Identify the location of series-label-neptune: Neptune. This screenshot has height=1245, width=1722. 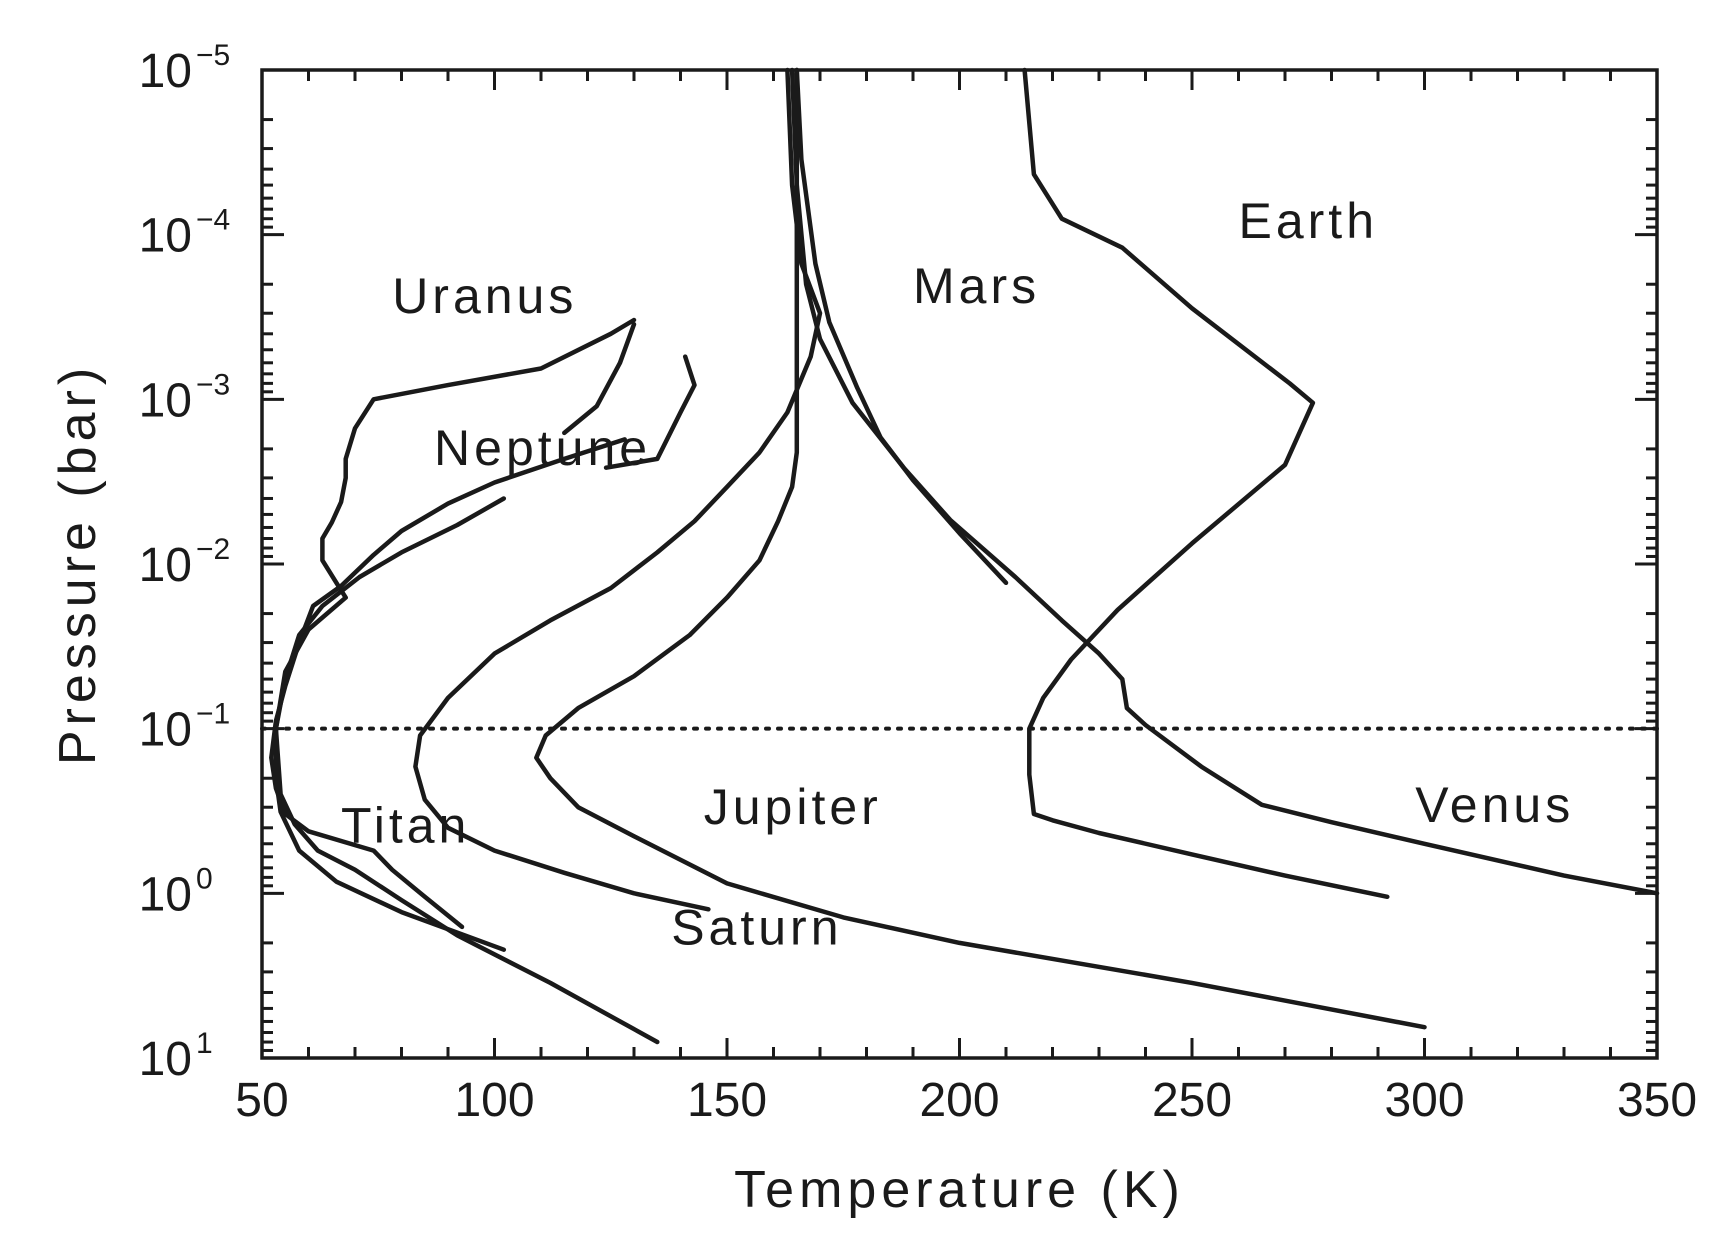
(542, 448).